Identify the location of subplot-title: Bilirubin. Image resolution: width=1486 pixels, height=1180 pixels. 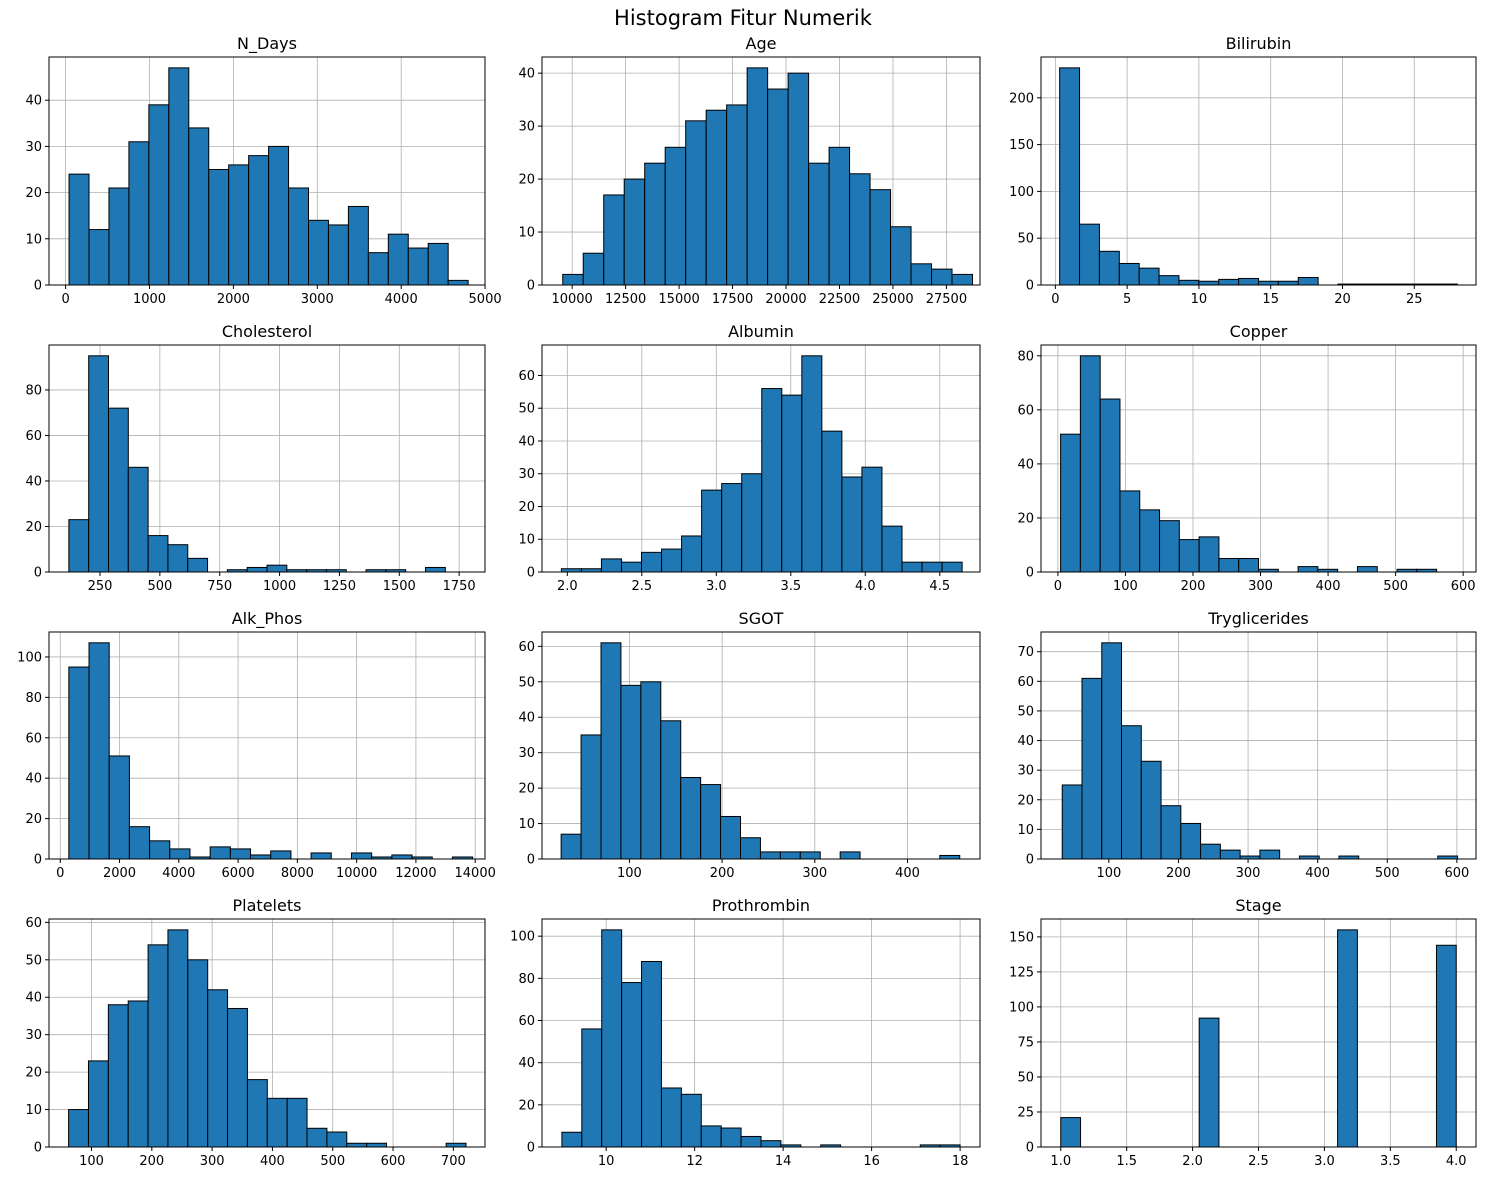
(1259, 43).